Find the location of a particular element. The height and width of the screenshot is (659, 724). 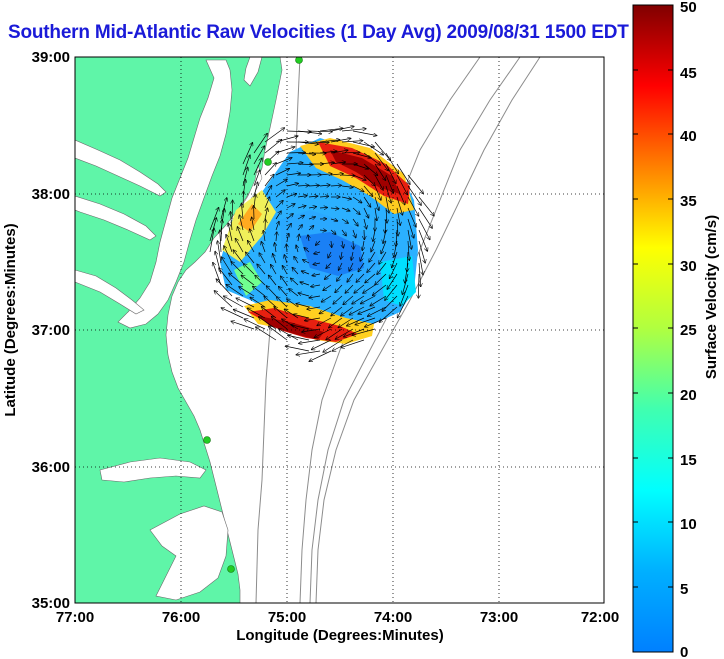

x-axis-label: Longitude (Degrees:Minutes) is located at coordinates (340, 635).